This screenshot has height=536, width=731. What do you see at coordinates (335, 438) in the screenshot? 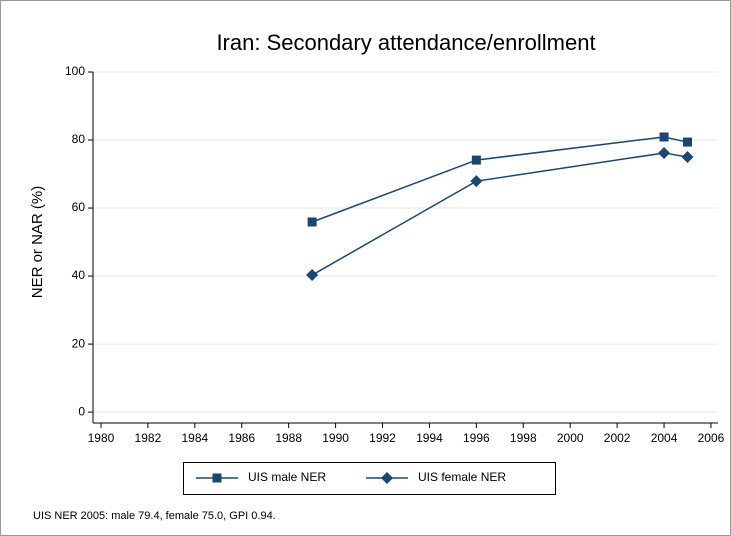
I see `x-tick-label: 1990` at bounding box center [335, 438].